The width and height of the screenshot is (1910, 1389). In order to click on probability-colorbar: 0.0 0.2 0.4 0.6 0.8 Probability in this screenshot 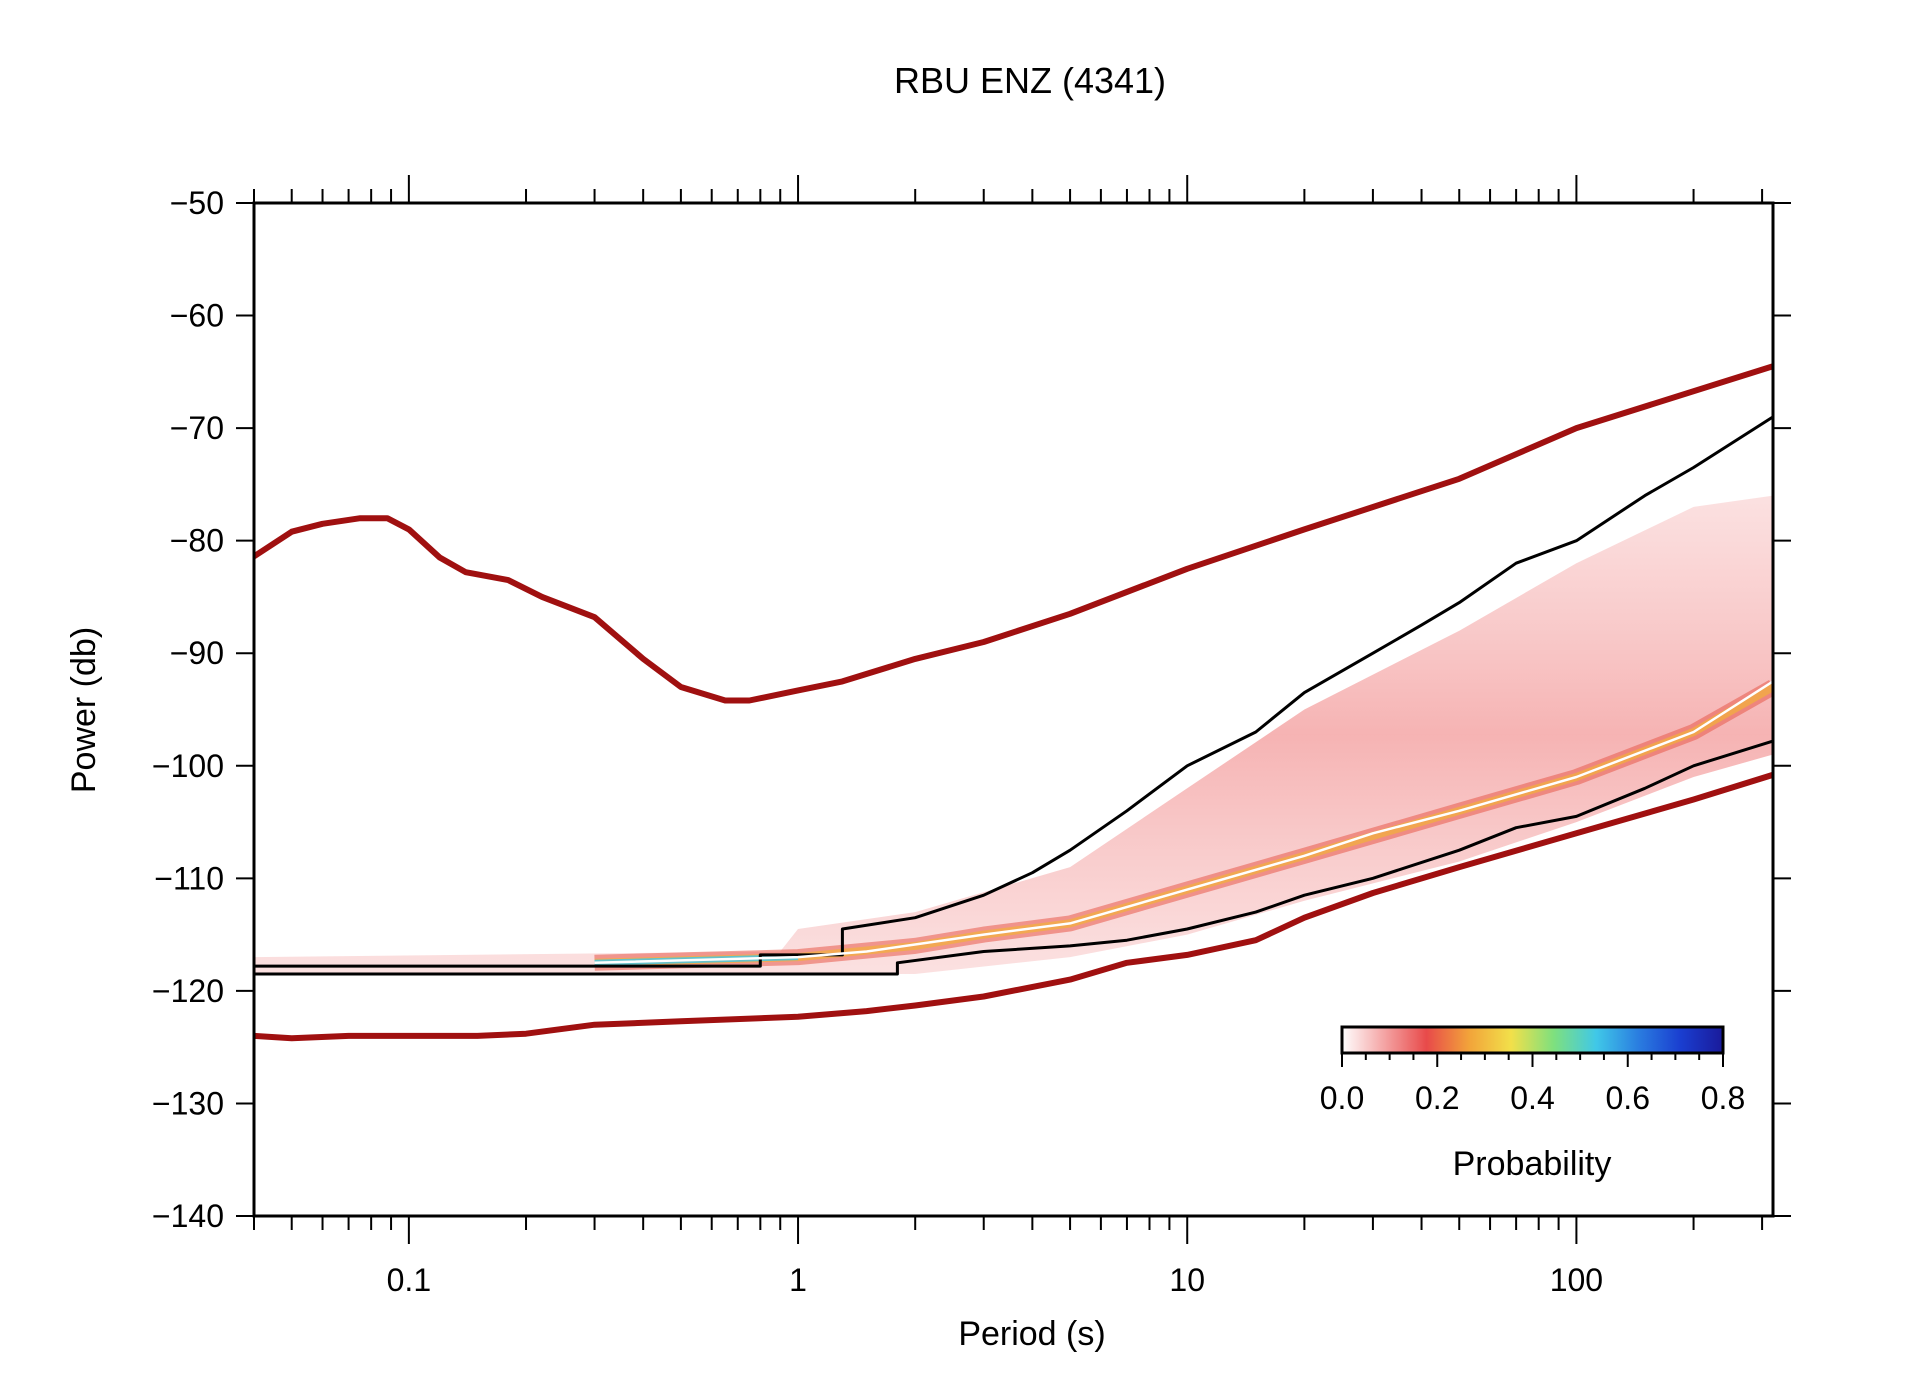, I will do `click(1532, 1104)`.